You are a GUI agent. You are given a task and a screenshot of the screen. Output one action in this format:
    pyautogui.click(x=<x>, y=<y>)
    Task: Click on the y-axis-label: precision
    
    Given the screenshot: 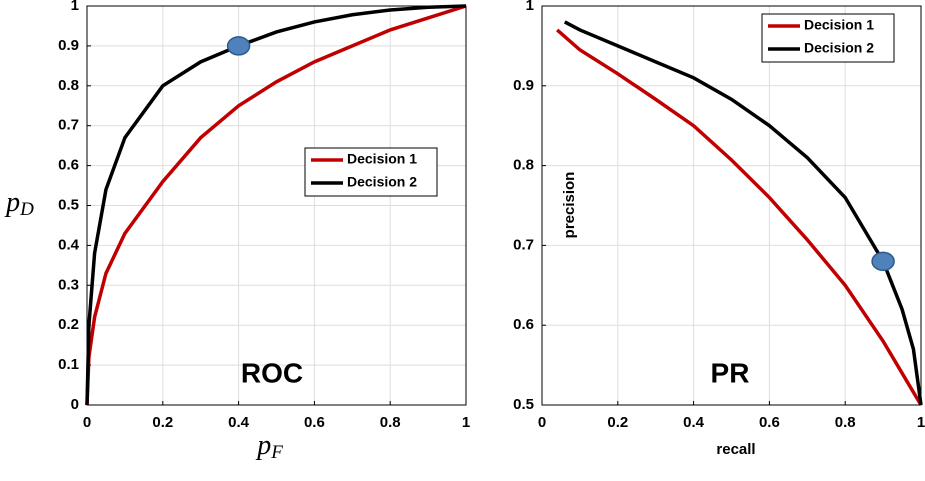 What is the action you would take?
    pyautogui.click(x=569, y=205)
    